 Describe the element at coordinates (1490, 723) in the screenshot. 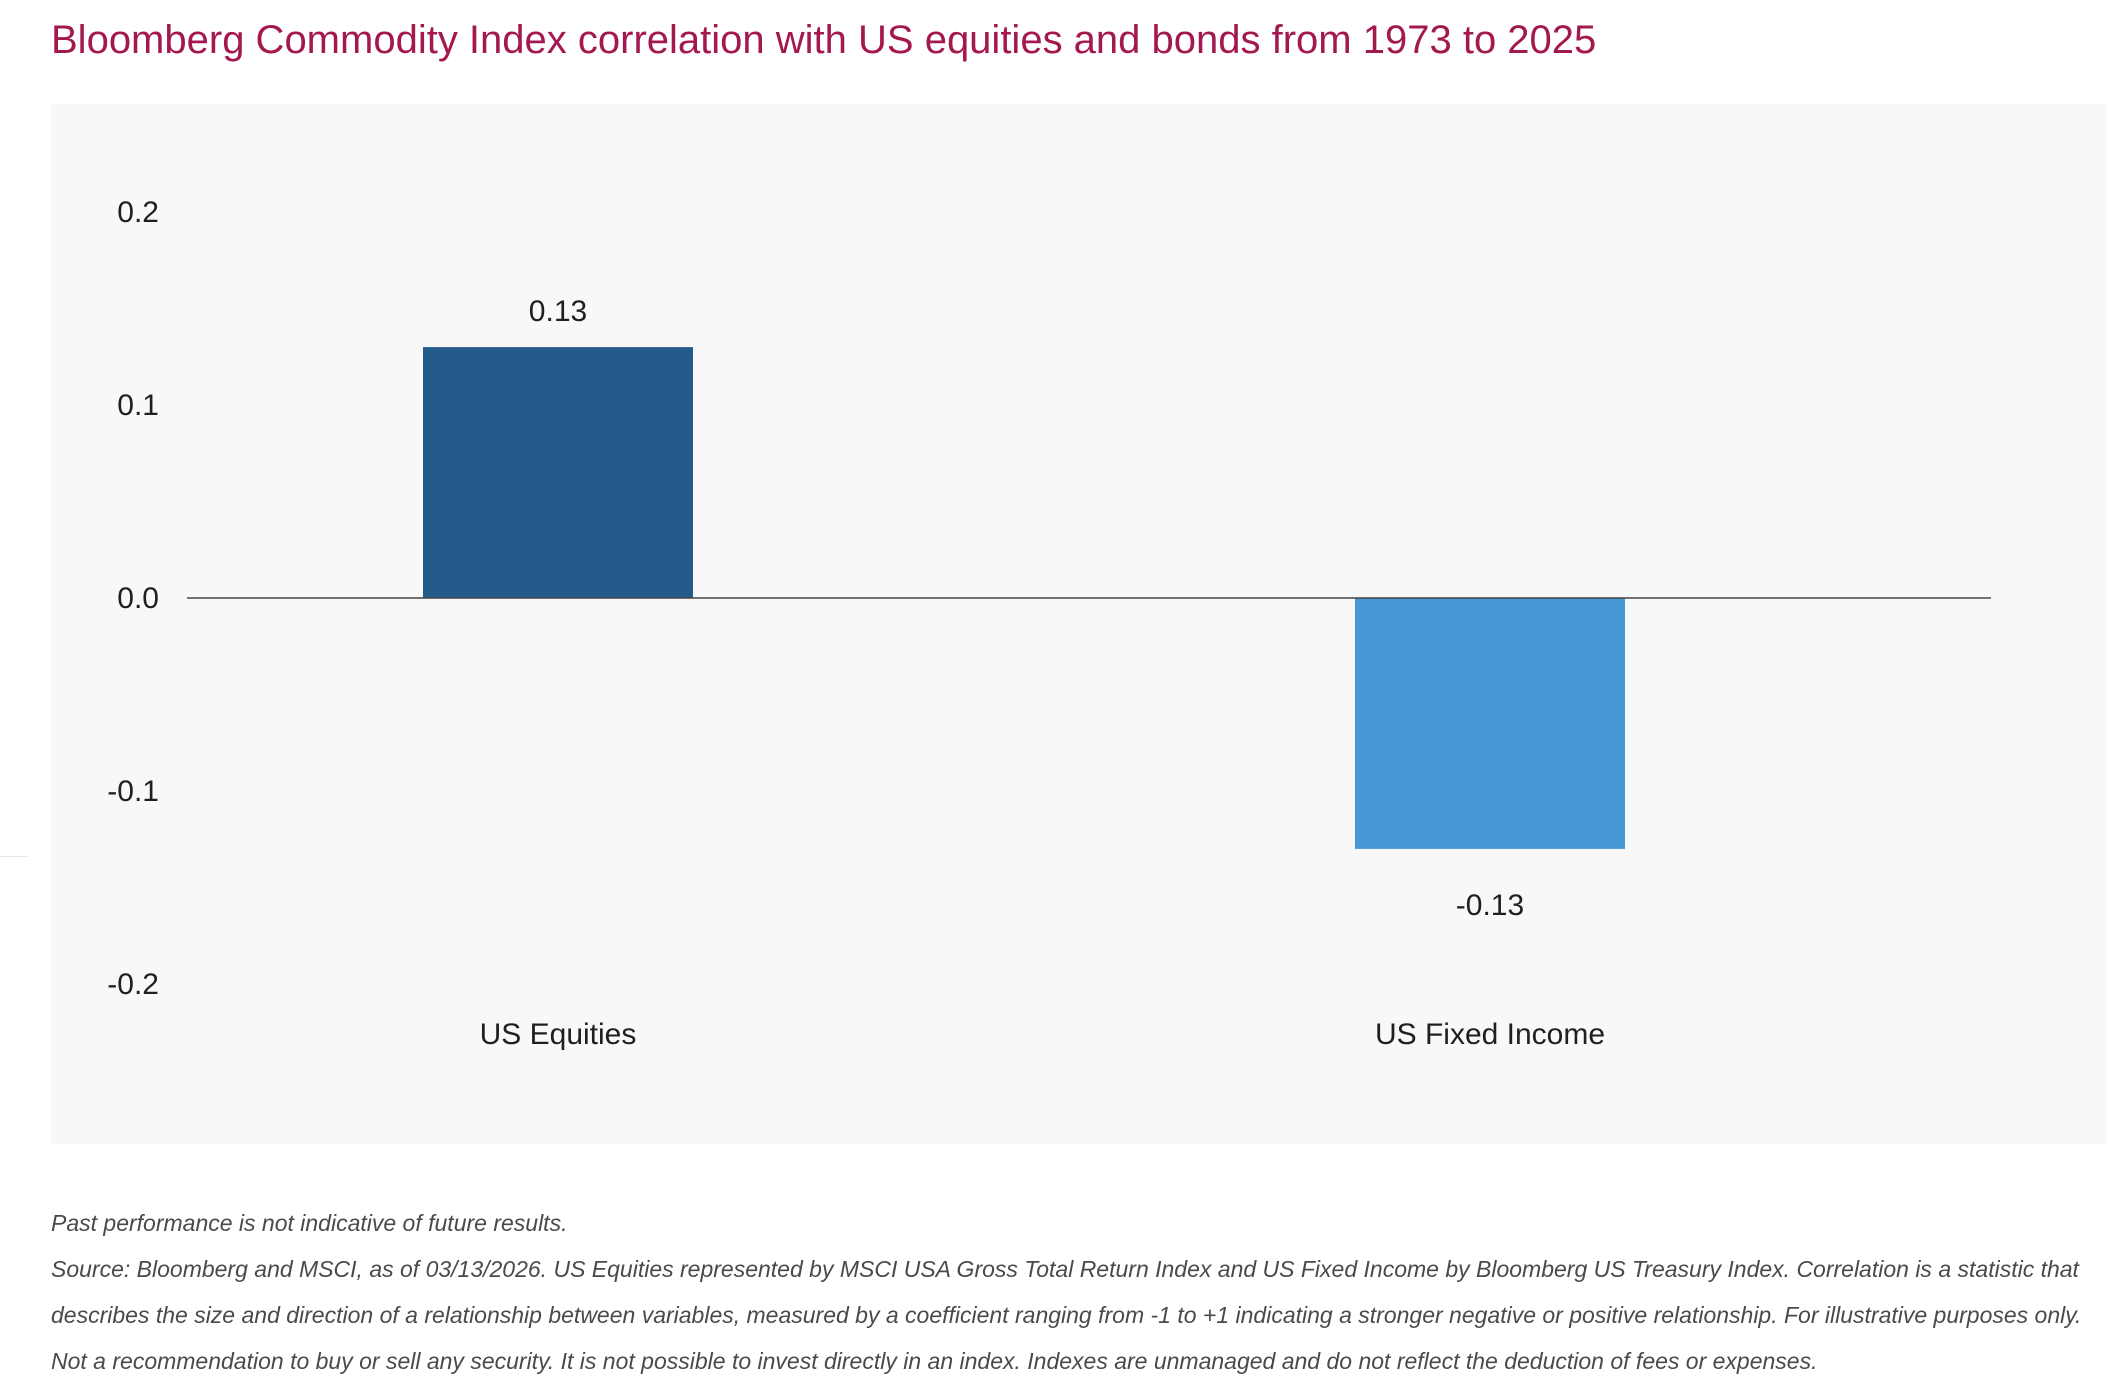

I see `bar-us-fixed-income` at that location.